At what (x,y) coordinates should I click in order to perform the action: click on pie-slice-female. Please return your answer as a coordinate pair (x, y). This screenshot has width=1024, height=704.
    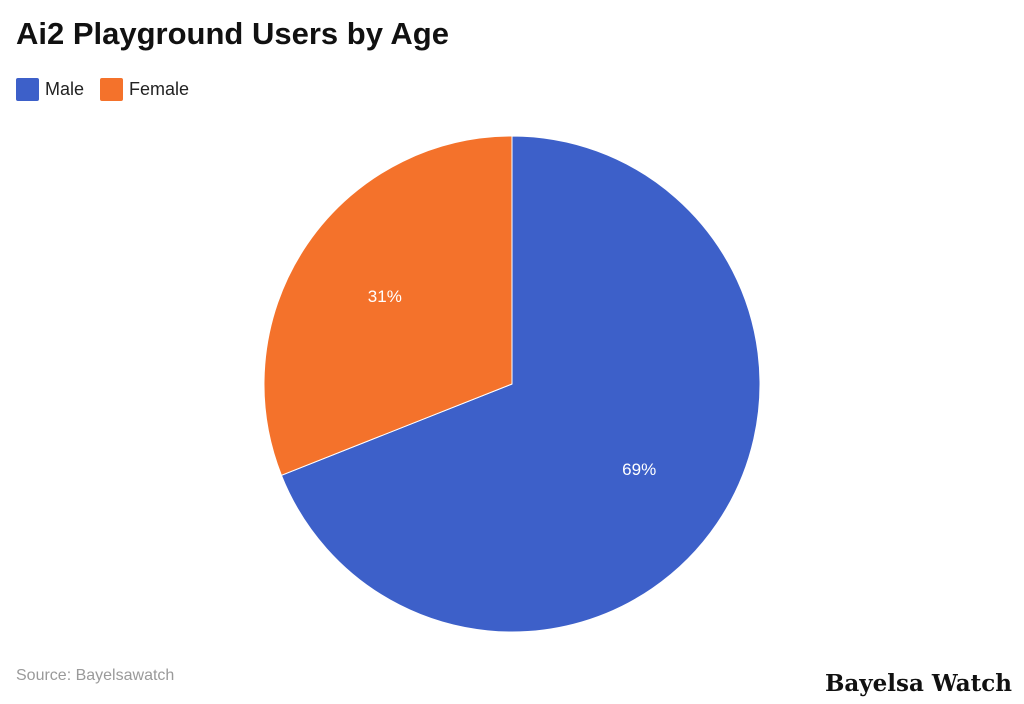
    Looking at the image, I should click on (388, 305).